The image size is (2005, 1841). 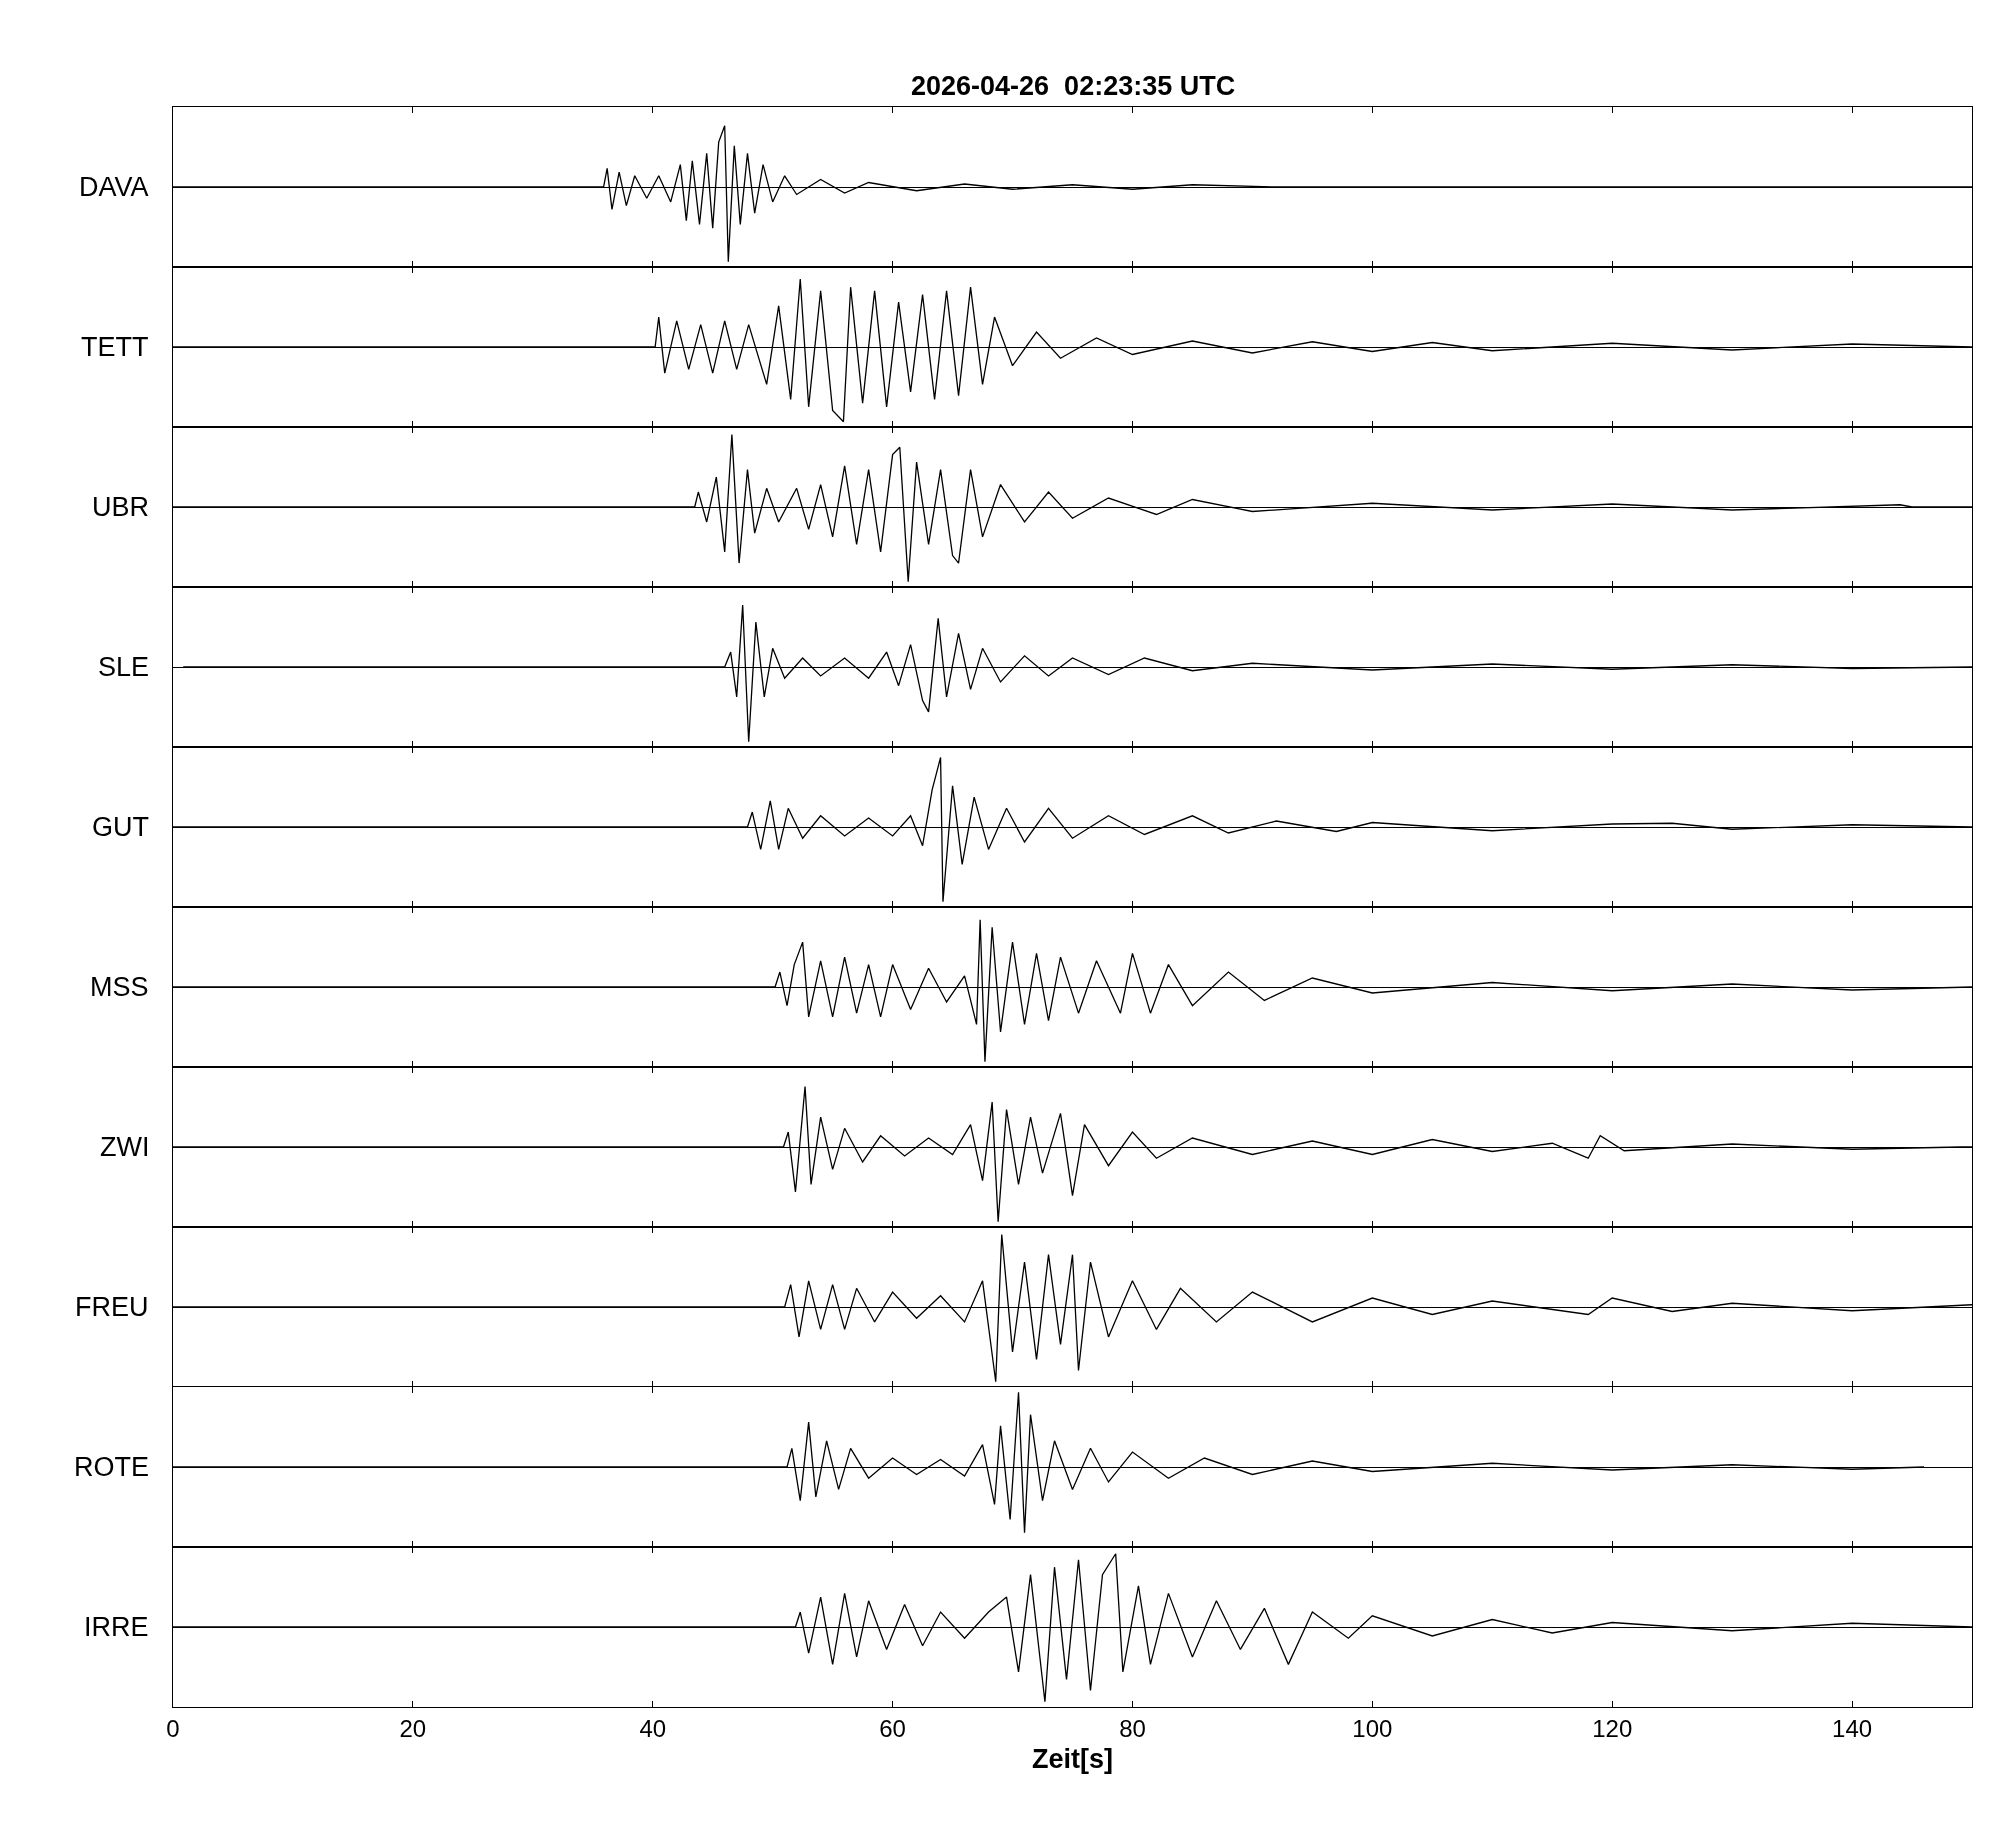 What do you see at coordinates (892, 1728) in the screenshot?
I see `x-tick-label: 60` at bounding box center [892, 1728].